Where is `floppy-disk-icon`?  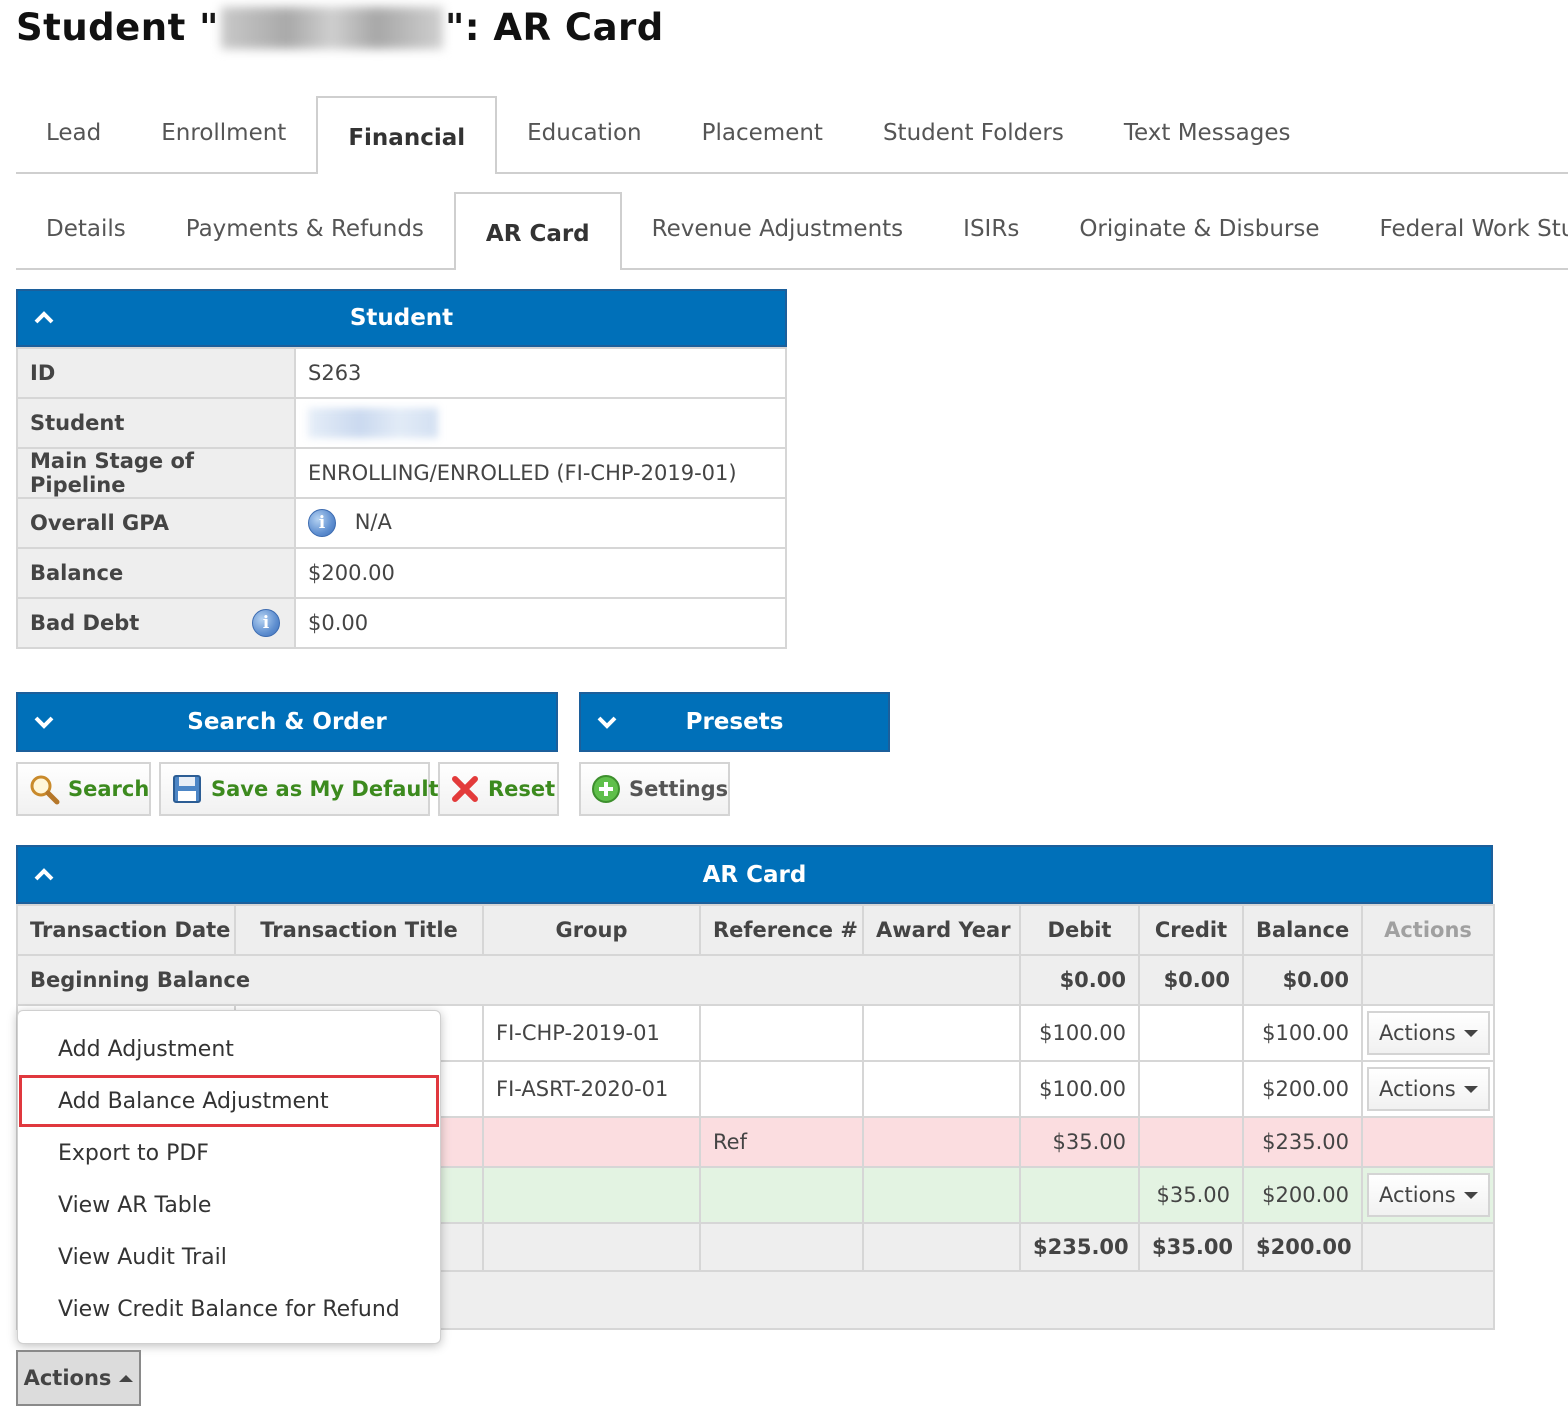 floppy-disk-icon is located at coordinates (187, 789).